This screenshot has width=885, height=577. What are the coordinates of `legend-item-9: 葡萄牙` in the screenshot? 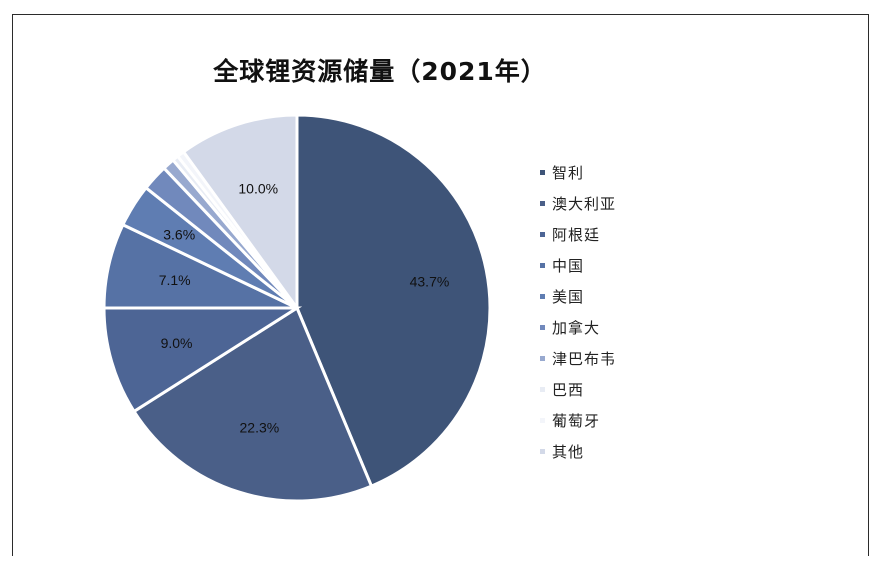 It's located at (578, 420).